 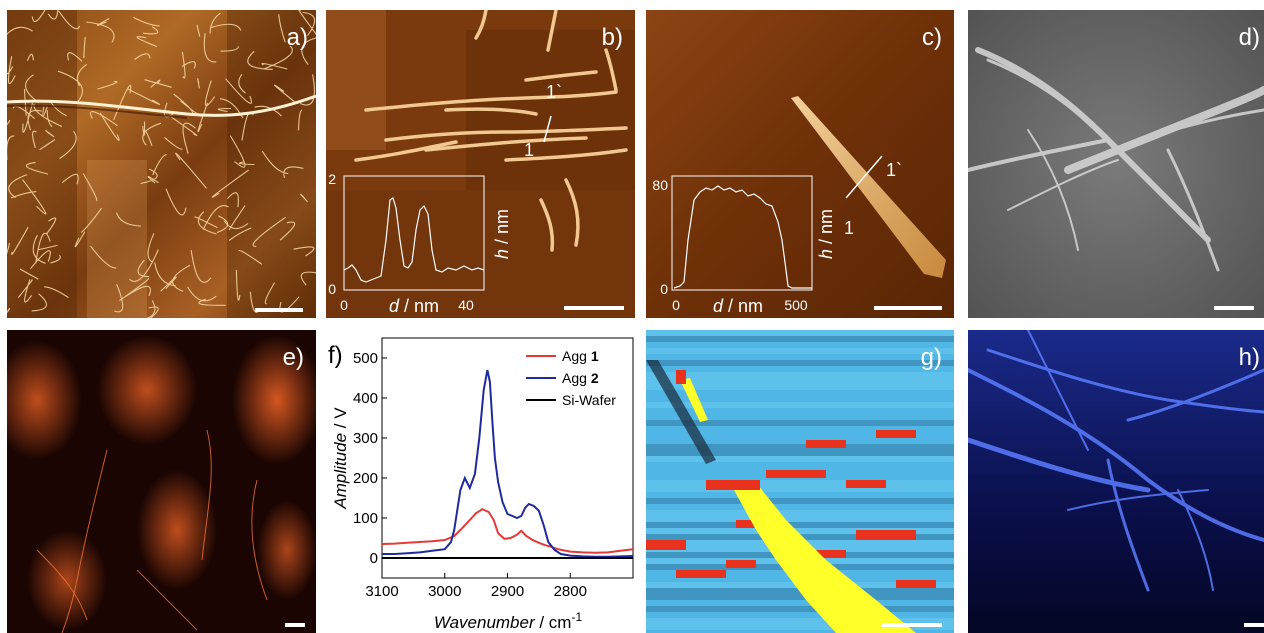 I want to click on y-tick-label: 400, so click(x=365, y=398).